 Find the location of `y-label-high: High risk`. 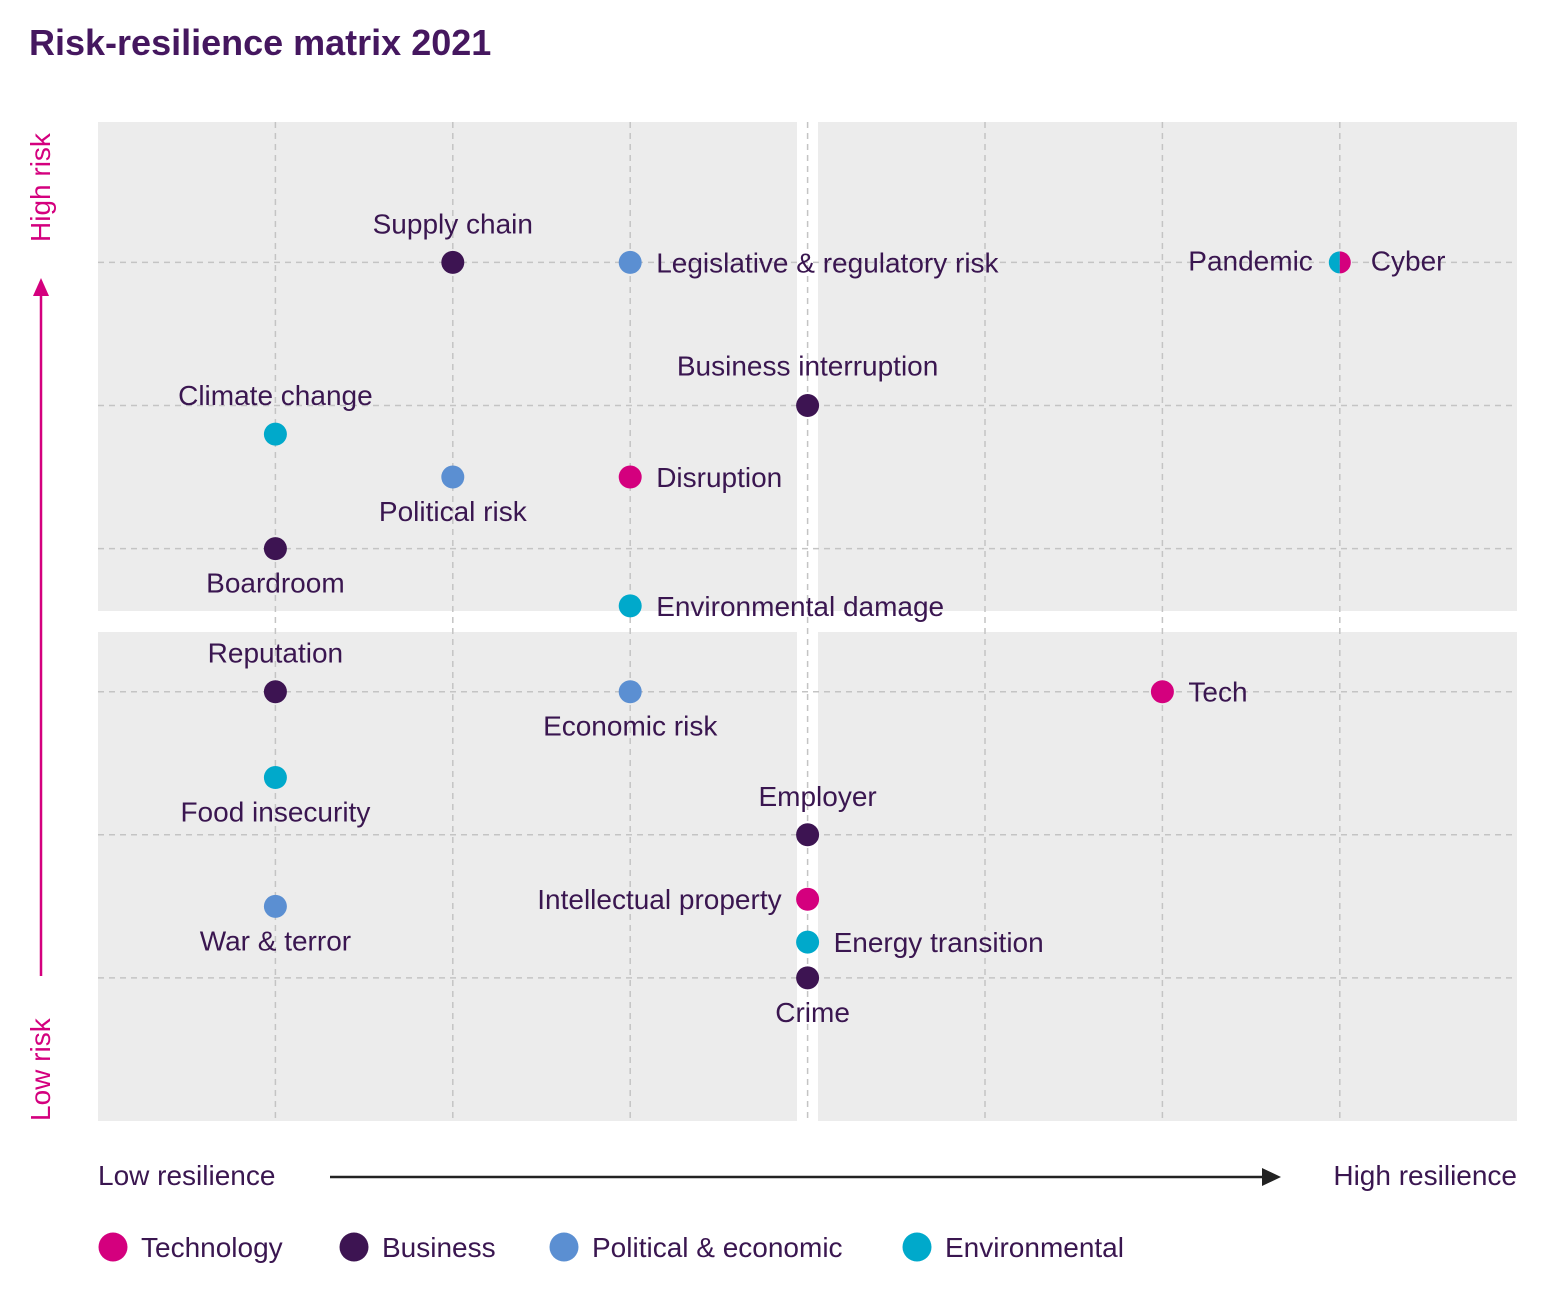

y-label-high: High risk is located at coordinates (40, 187).